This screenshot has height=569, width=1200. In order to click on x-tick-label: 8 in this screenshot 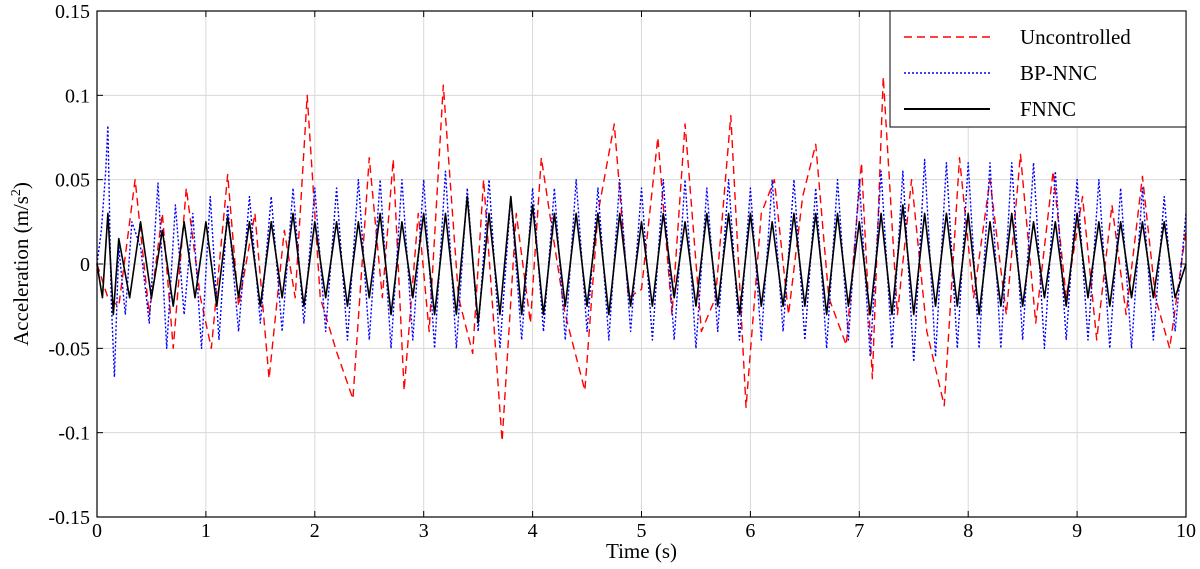, I will do `click(968, 531)`.